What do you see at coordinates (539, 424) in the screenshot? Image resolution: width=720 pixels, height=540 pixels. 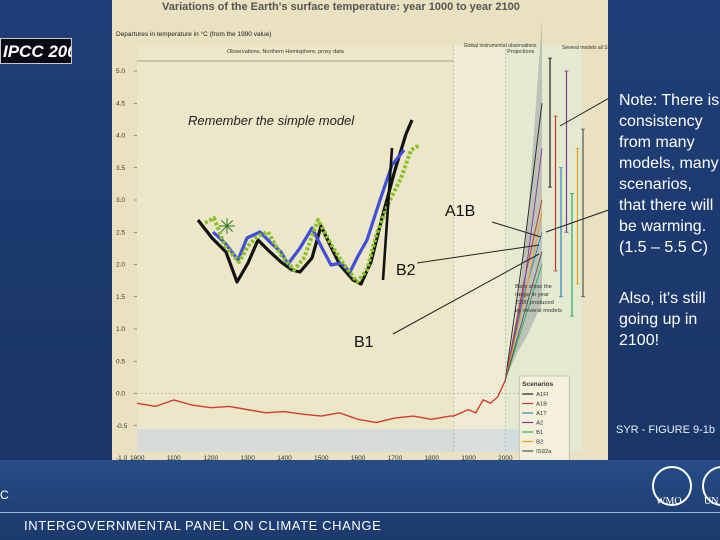 I see `legend-entry: A2` at bounding box center [539, 424].